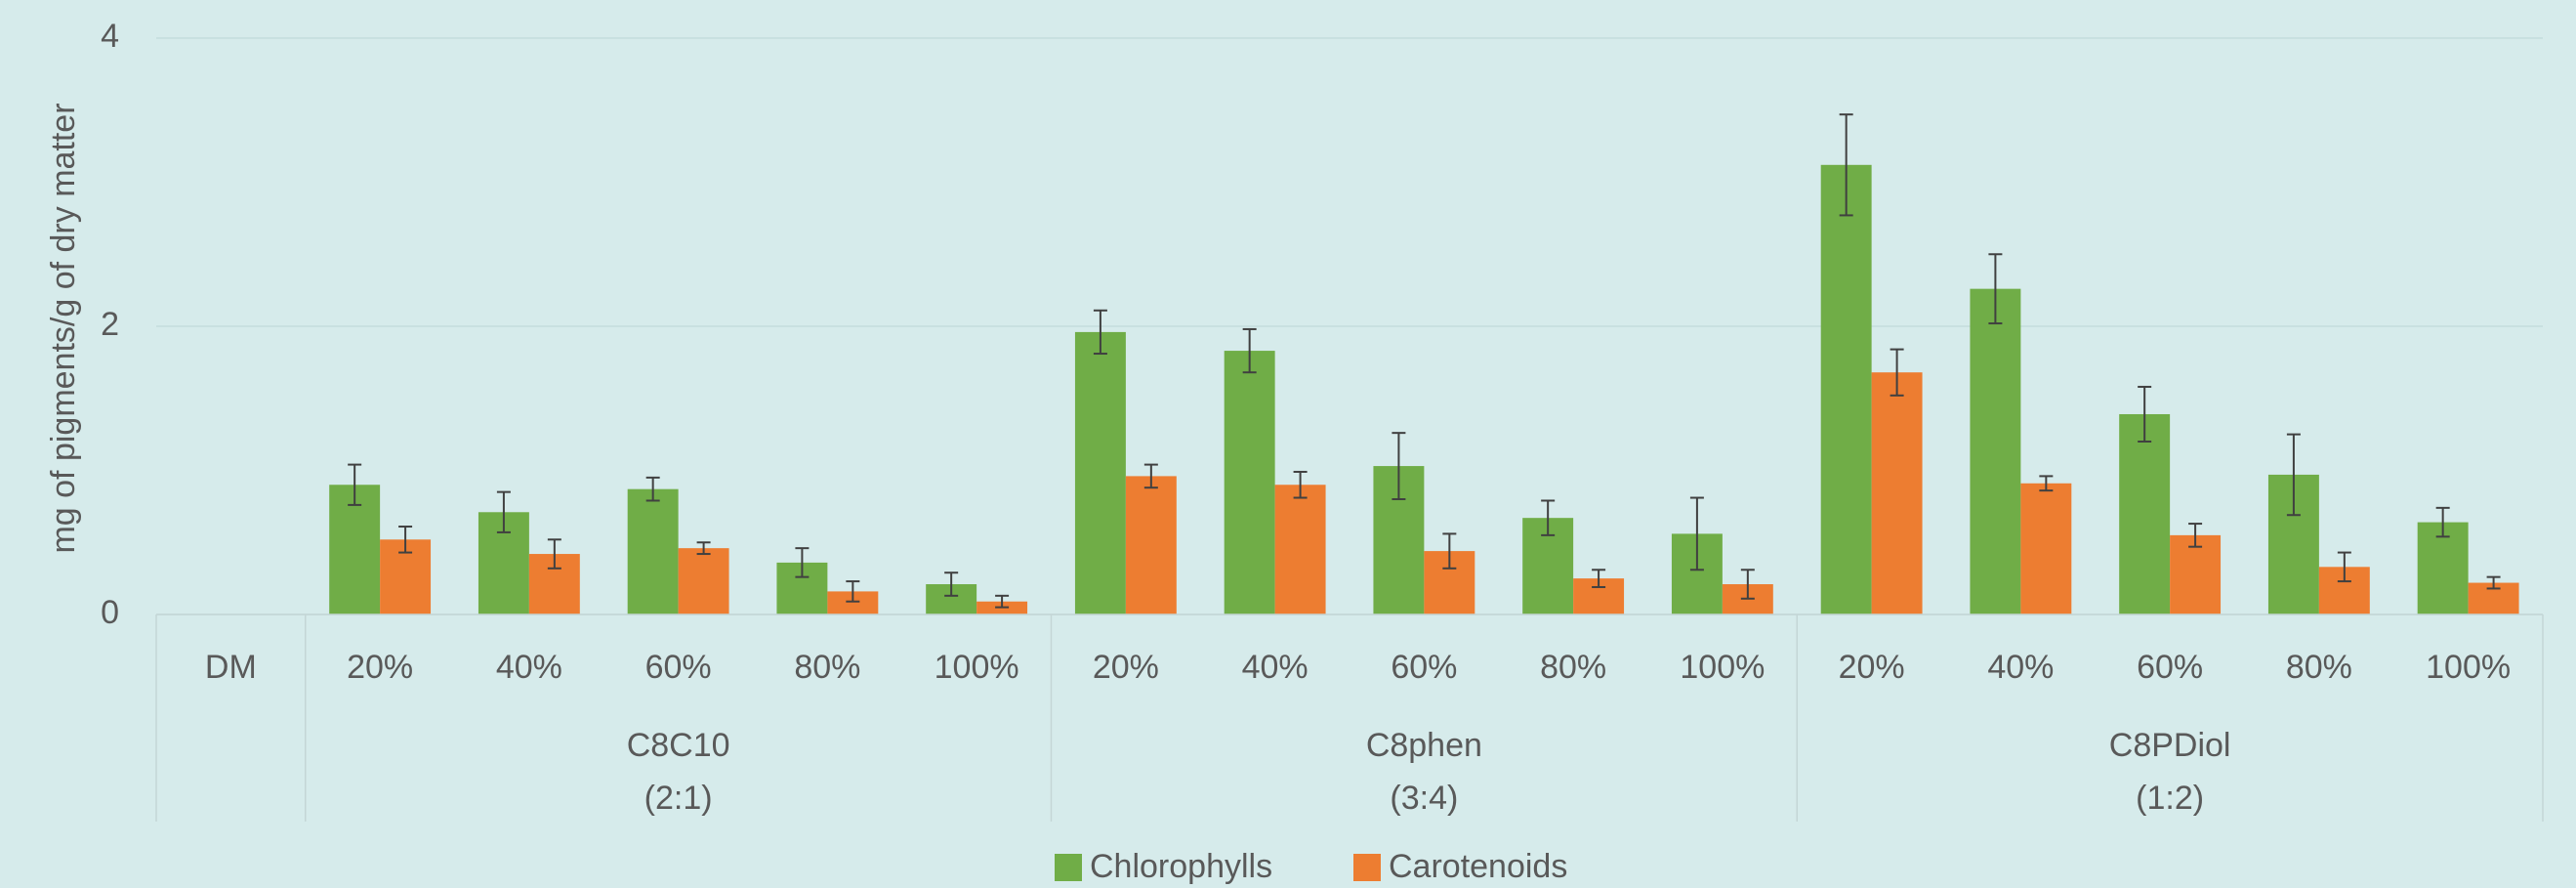 This screenshot has width=2576, height=888. What do you see at coordinates (110, 36) in the screenshot?
I see `y-tick-label: 4` at bounding box center [110, 36].